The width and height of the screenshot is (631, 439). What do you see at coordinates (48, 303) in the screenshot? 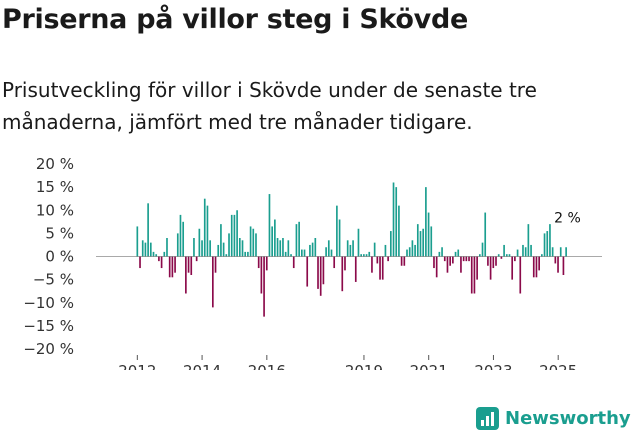
I see `y-tick-label: −10 %` at bounding box center [48, 303].